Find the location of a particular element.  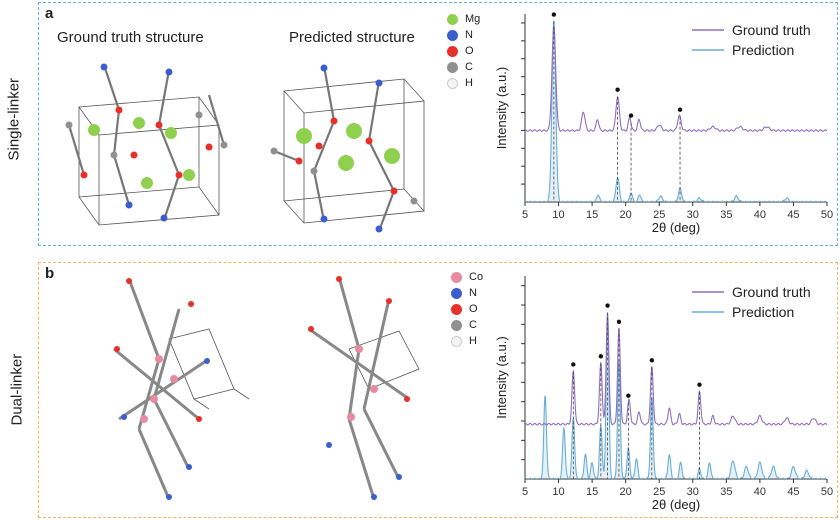

ground-truth-structure-title: Ground truth structure is located at coordinates (130, 37).